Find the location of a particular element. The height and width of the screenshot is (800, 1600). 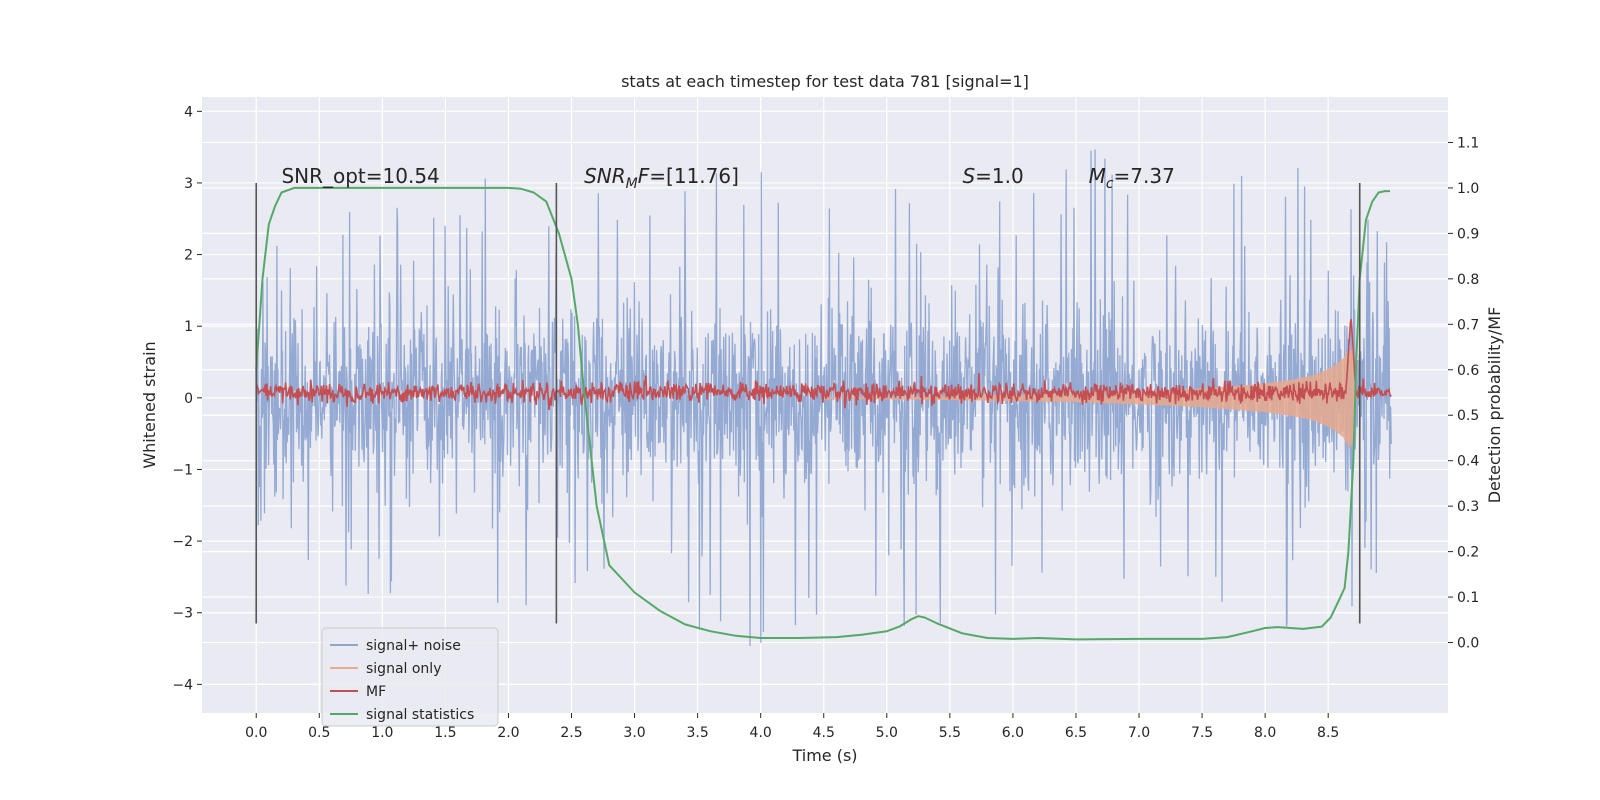

x-tick-label: 0.0 is located at coordinates (256, 733).